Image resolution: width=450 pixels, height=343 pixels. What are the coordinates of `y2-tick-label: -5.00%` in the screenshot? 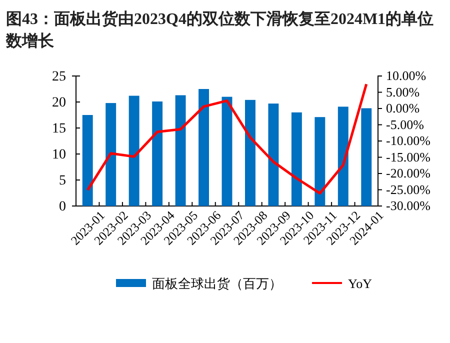 It's located at (405, 124).